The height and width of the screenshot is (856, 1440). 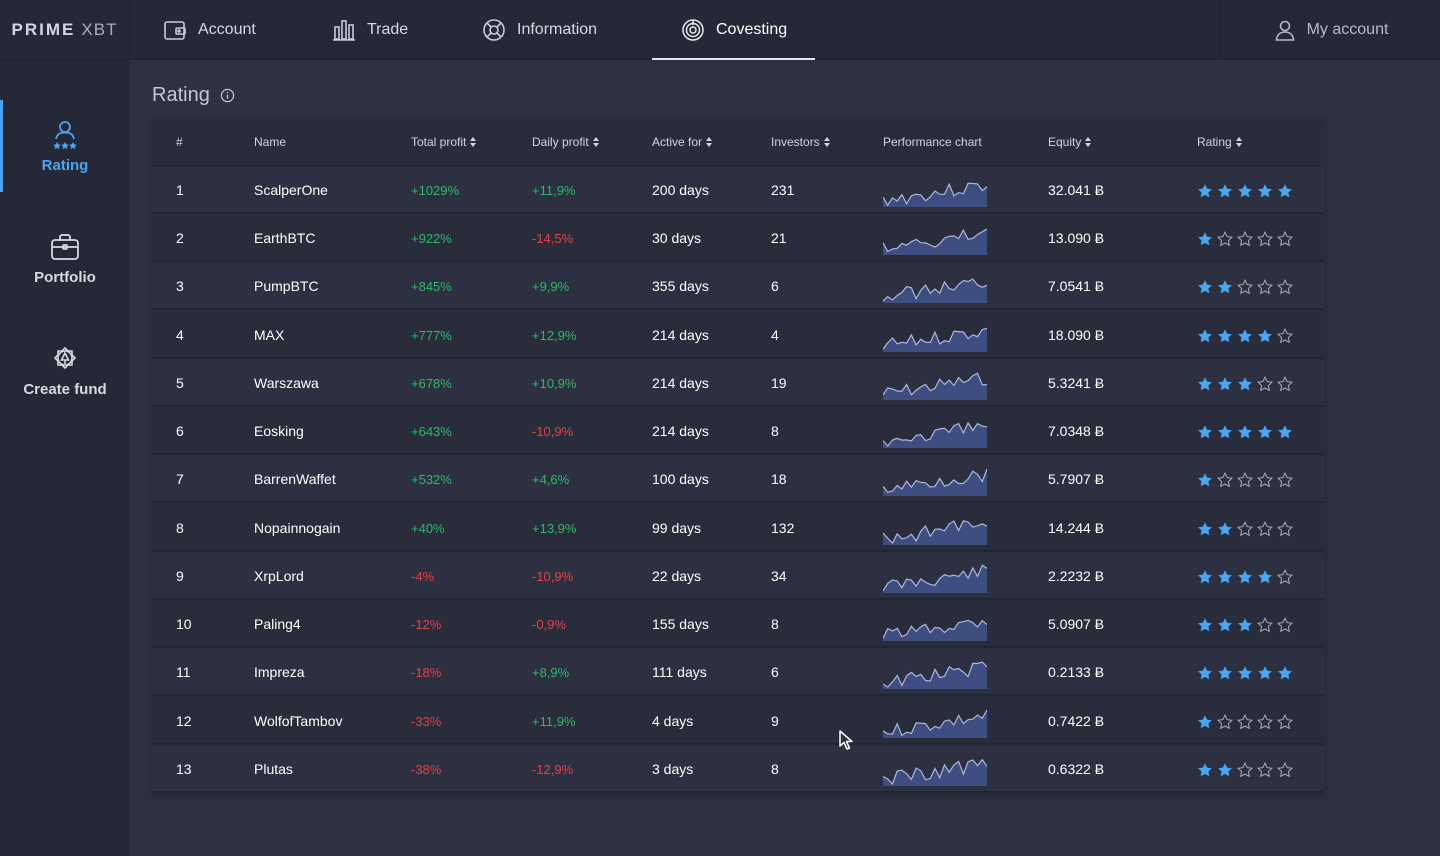 I want to click on column-header-daily-profit-label: Daily profit, so click(x=560, y=142).